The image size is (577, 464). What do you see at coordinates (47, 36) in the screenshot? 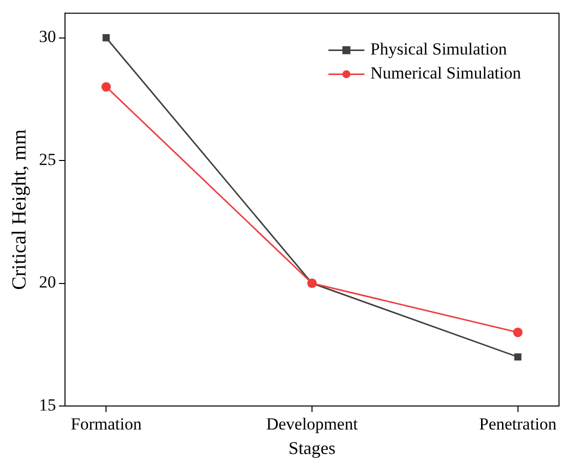
I see `y-tick-label: 30` at bounding box center [47, 36].